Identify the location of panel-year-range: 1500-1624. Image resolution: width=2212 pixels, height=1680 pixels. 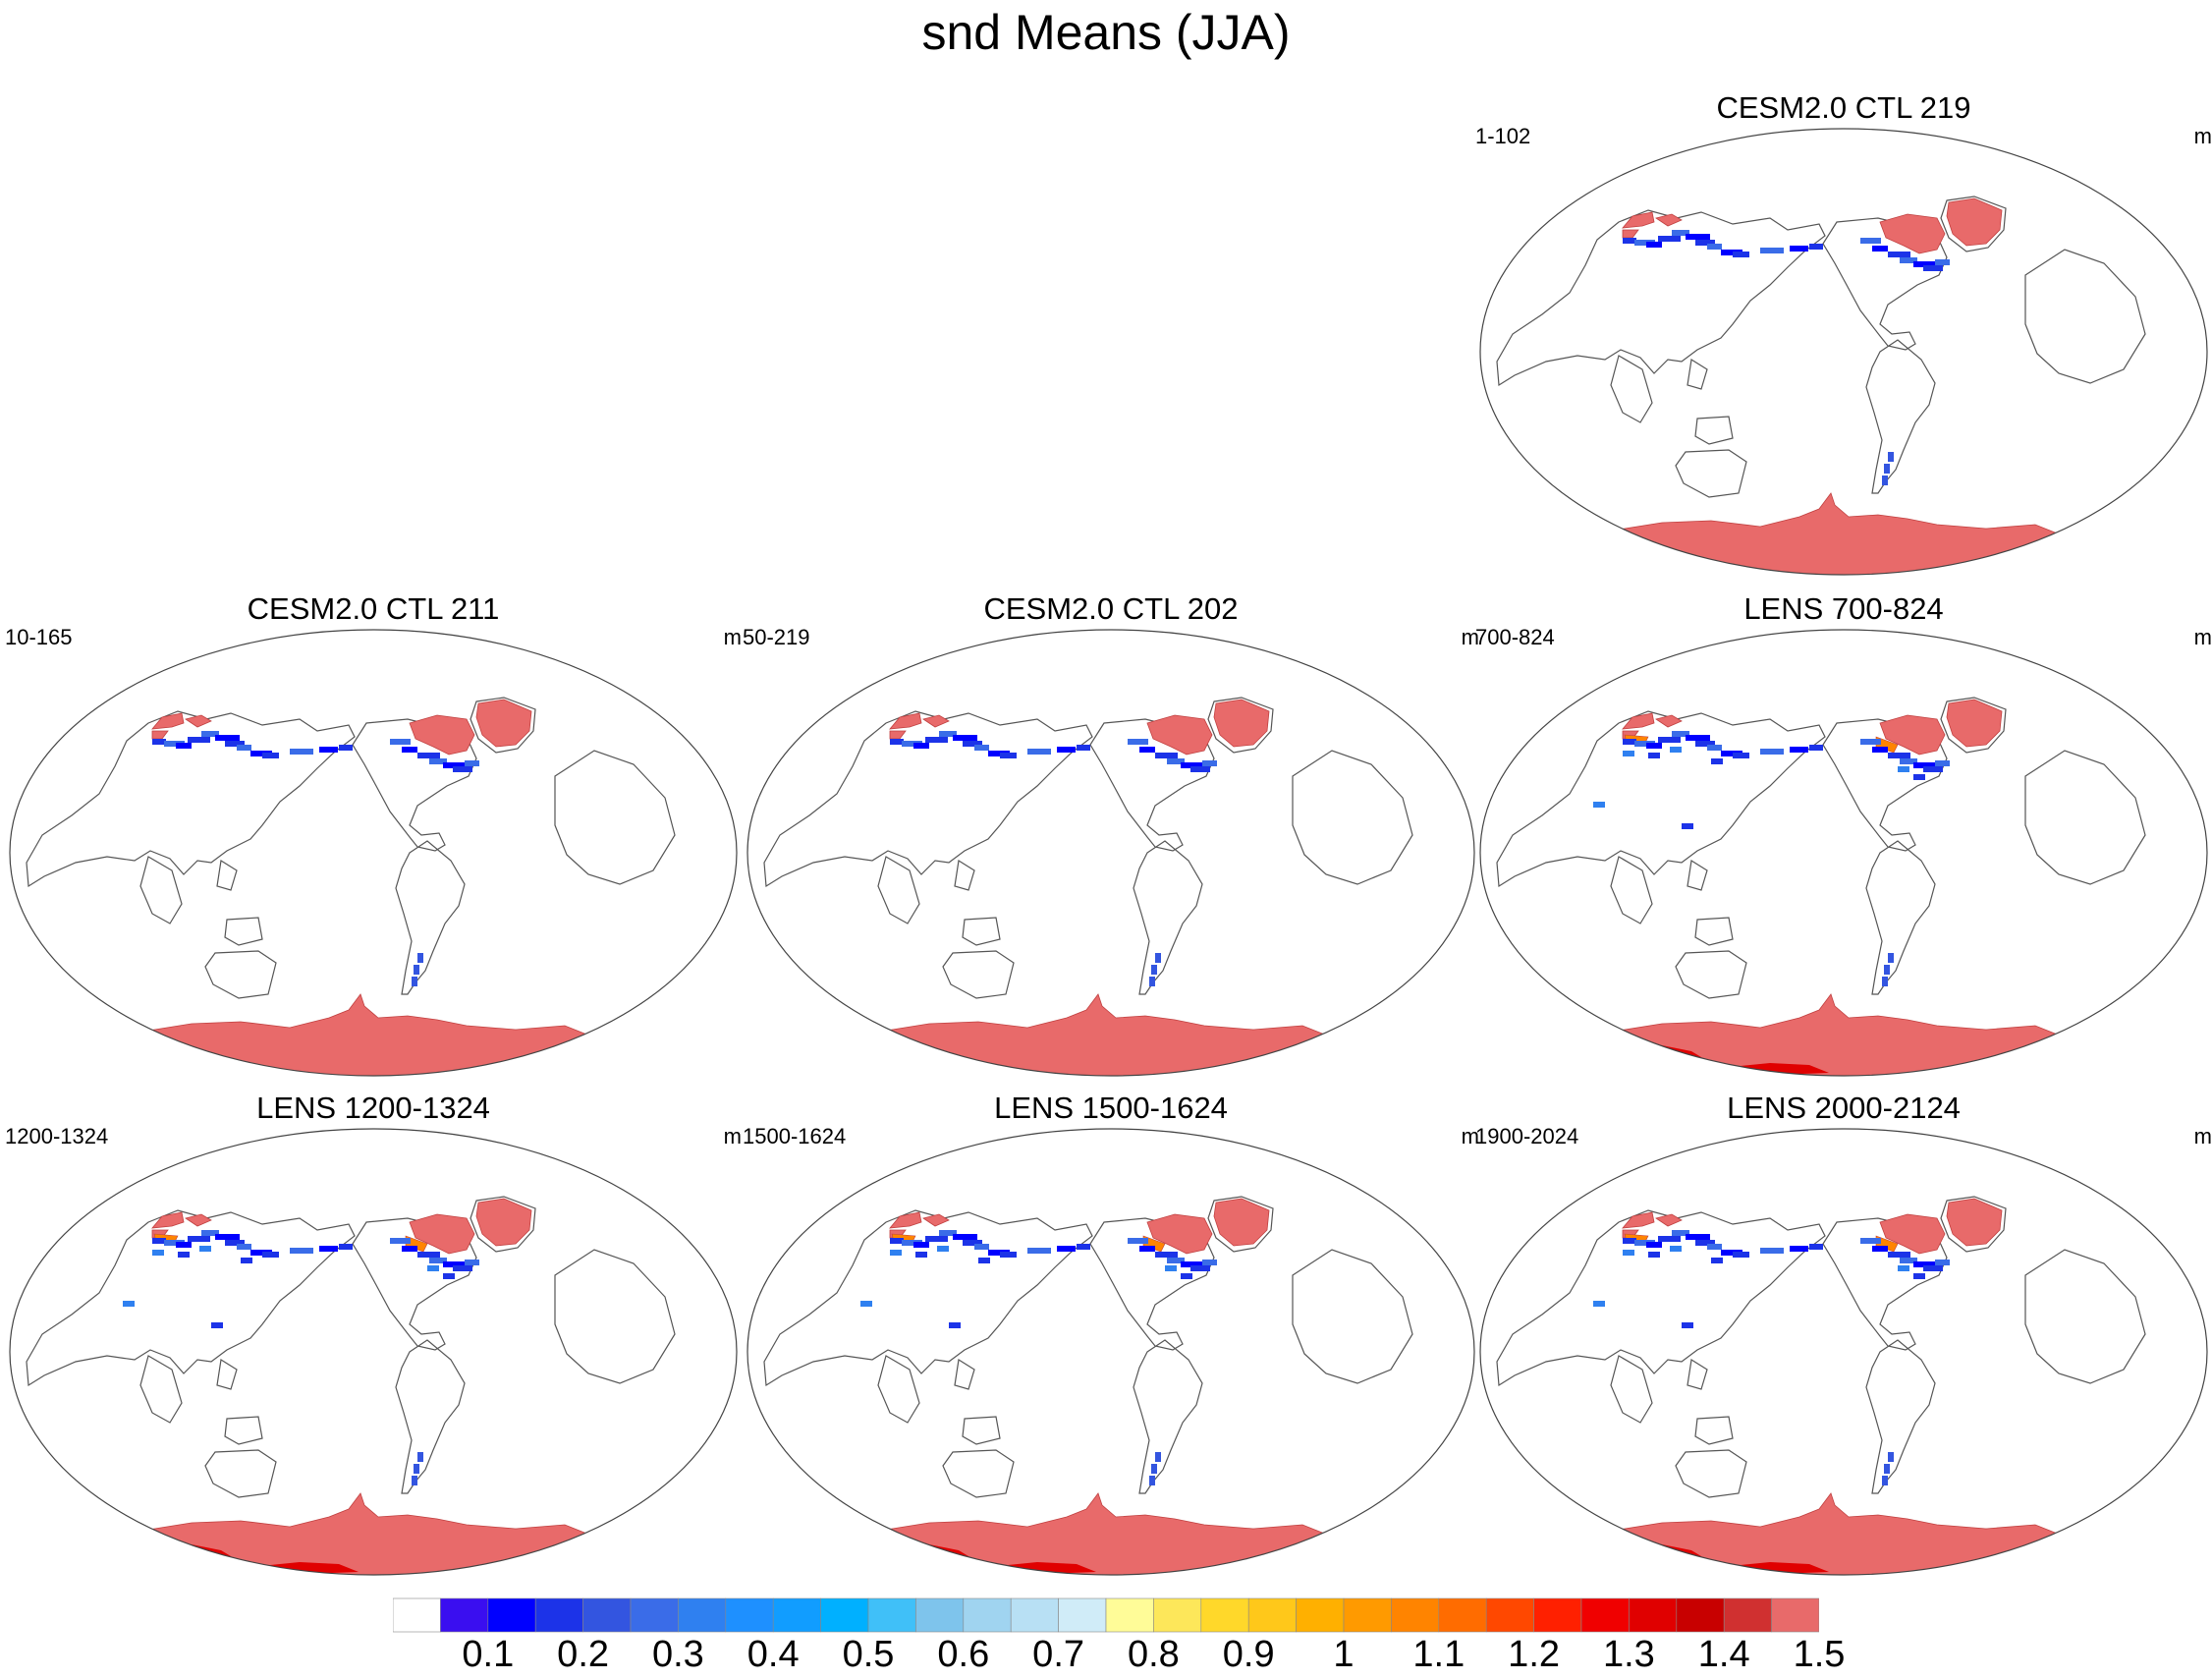
(795, 1136).